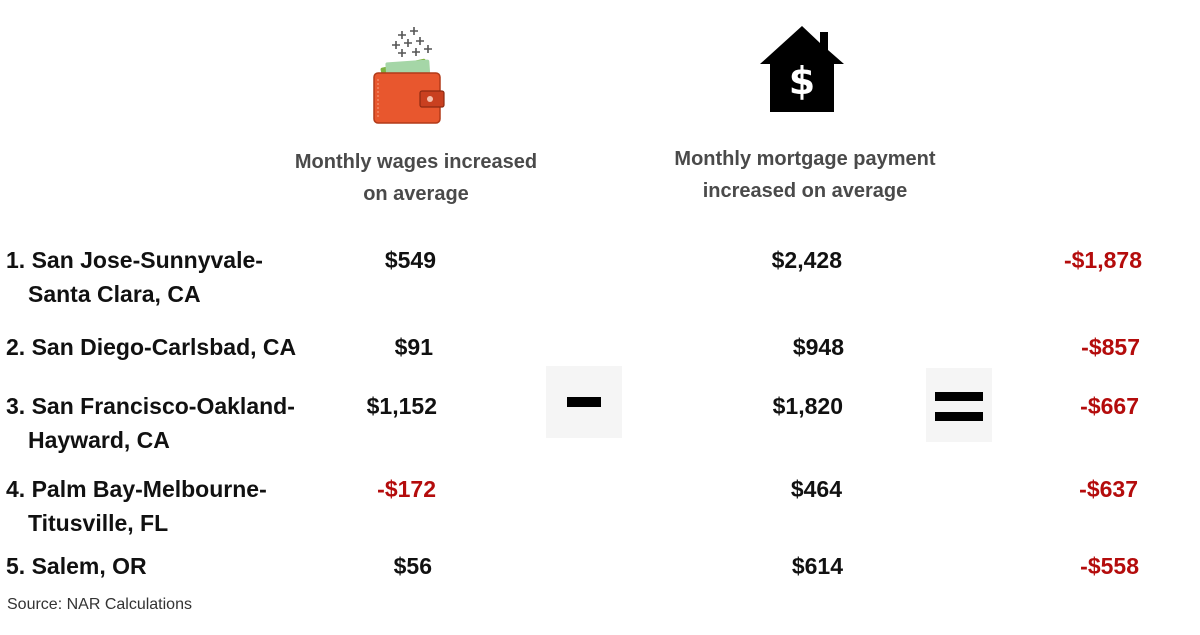  Describe the element at coordinates (818, 347) in the screenshot. I see `mortgage-value: $948` at that location.